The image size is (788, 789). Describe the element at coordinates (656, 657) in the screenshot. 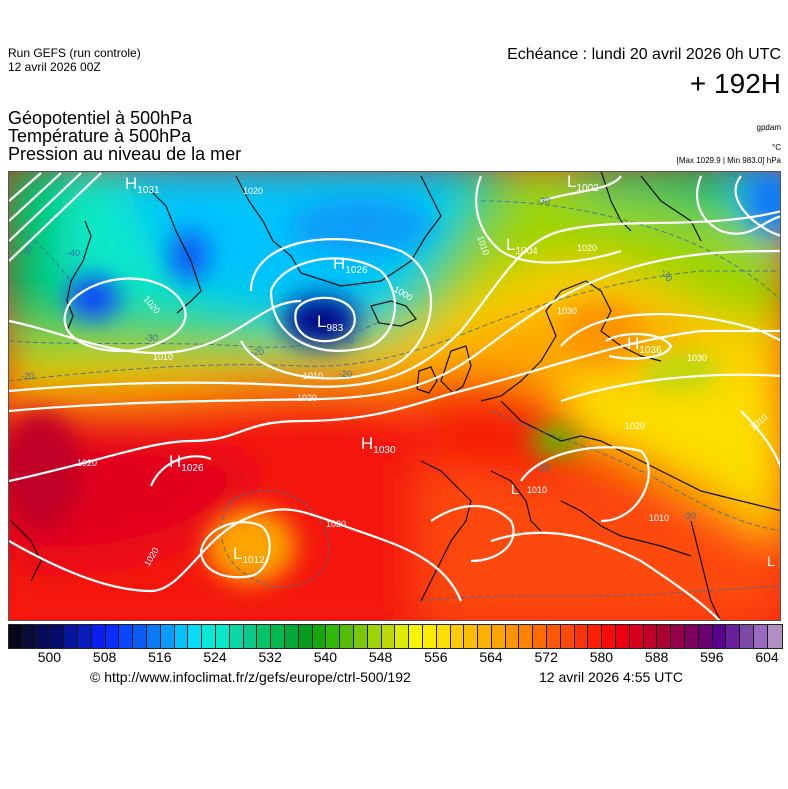

I see `colorbar-tick-label: 588` at that location.